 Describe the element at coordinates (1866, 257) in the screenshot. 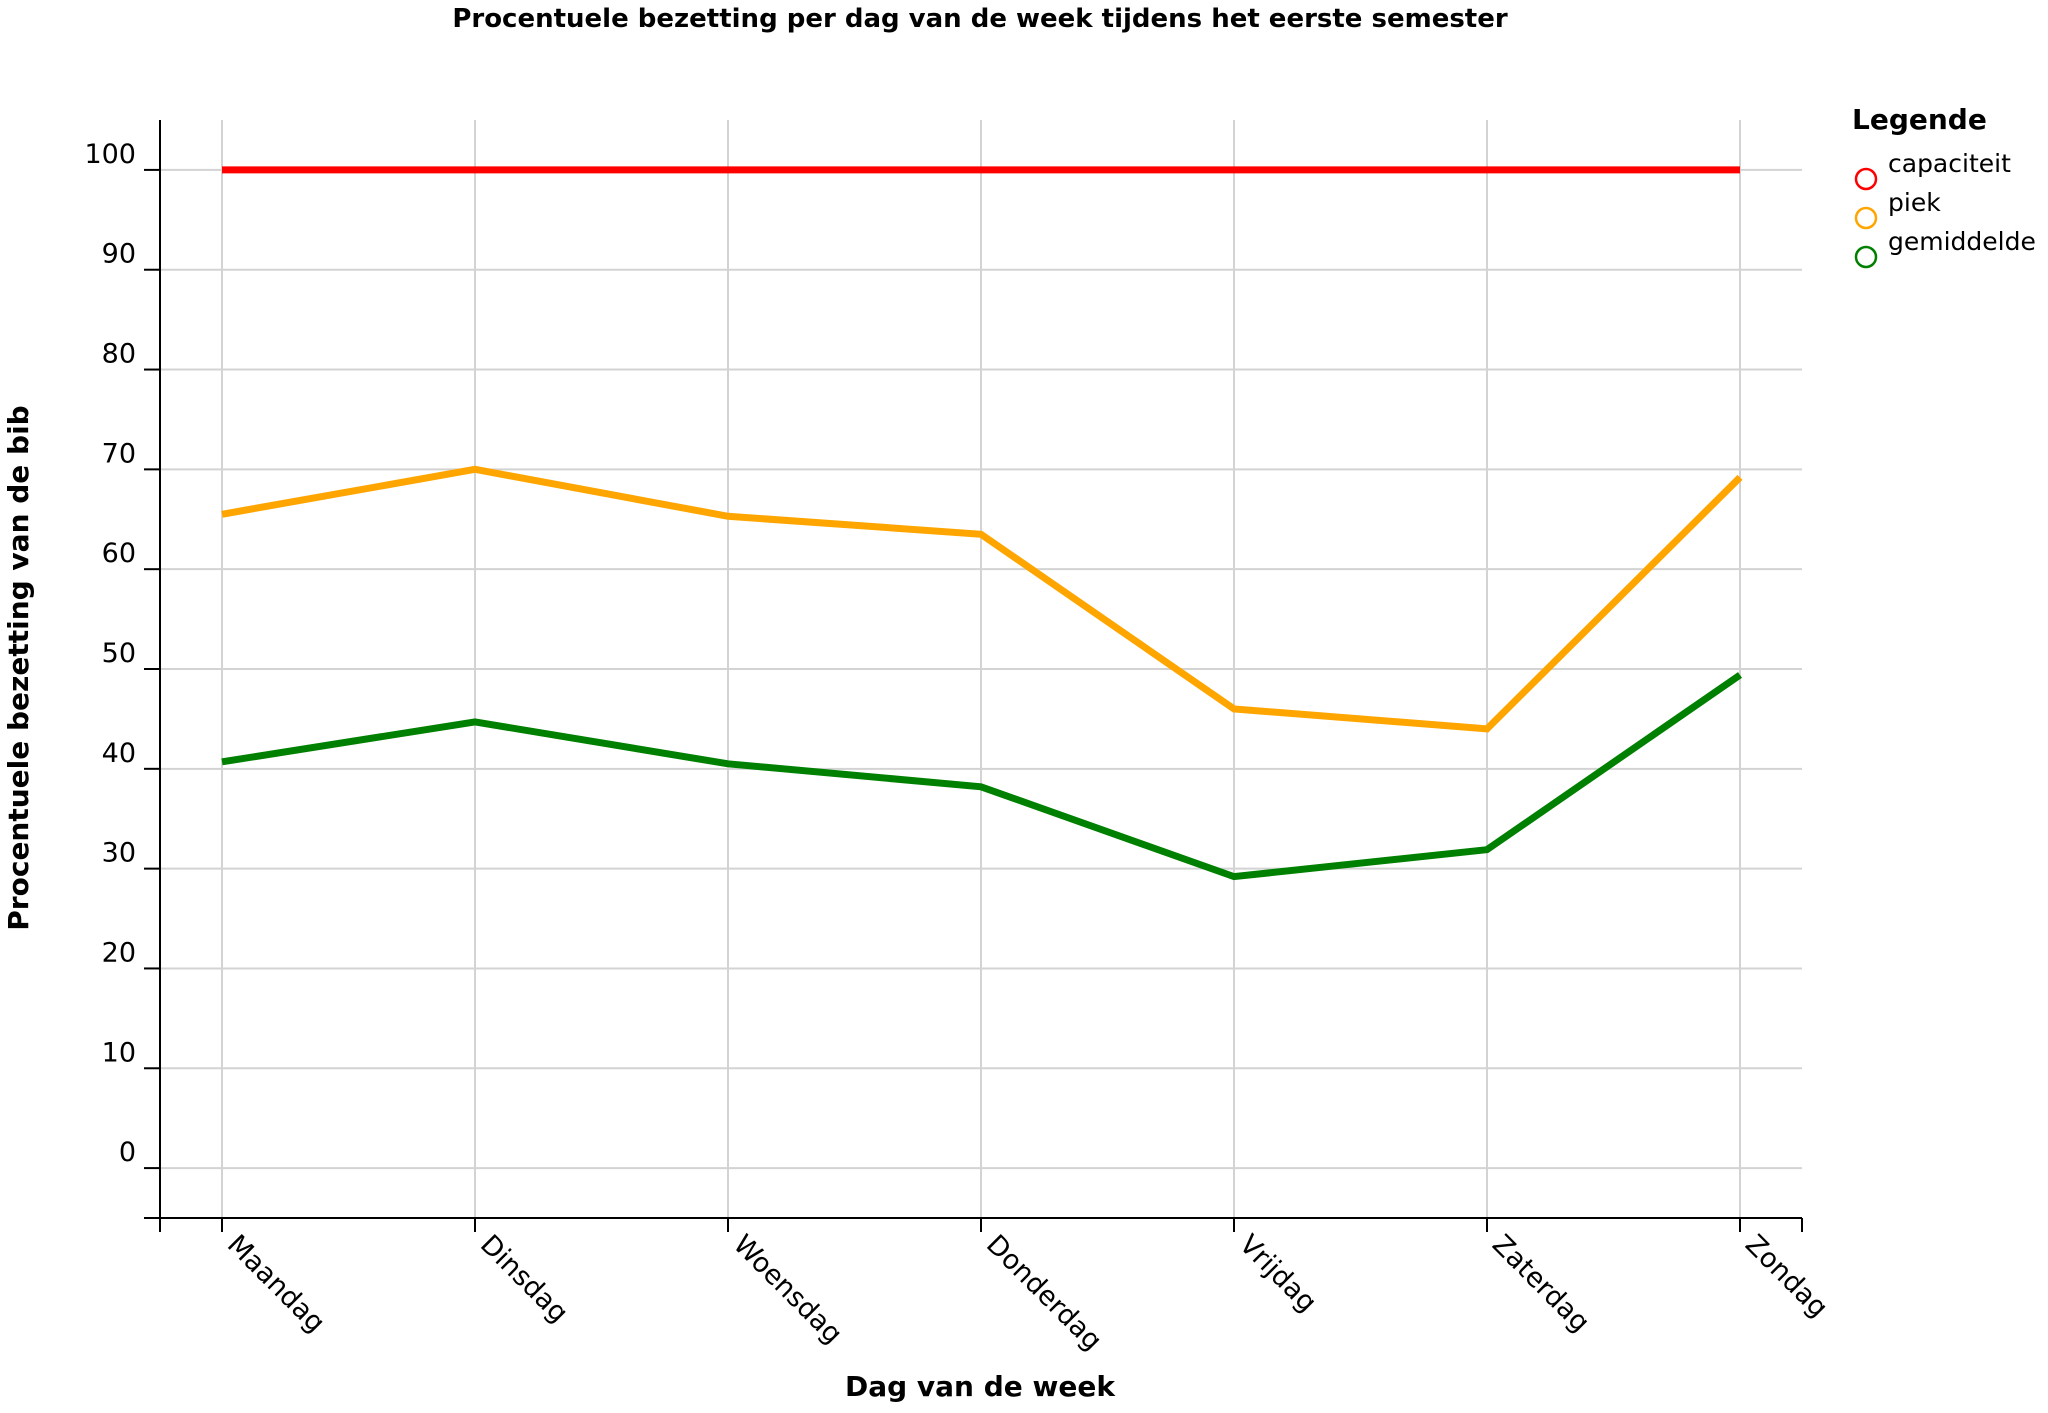

I see `legend-marker-gemiddelde` at that location.